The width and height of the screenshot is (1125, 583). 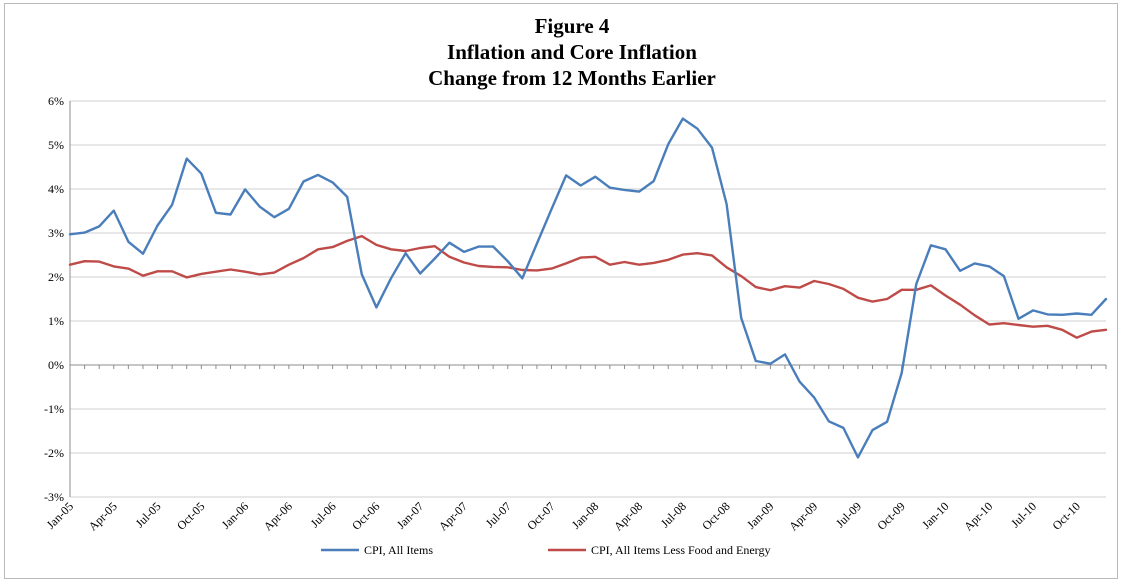 I want to click on x-tick-label: Jul-05, so click(x=148, y=514).